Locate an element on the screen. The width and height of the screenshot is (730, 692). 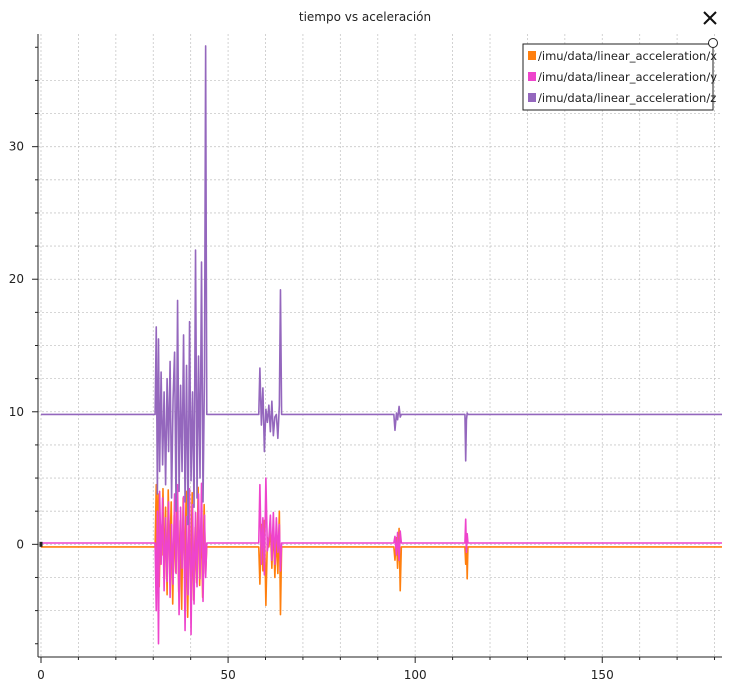
x-tick-label: 150 is located at coordinates (602, 675).